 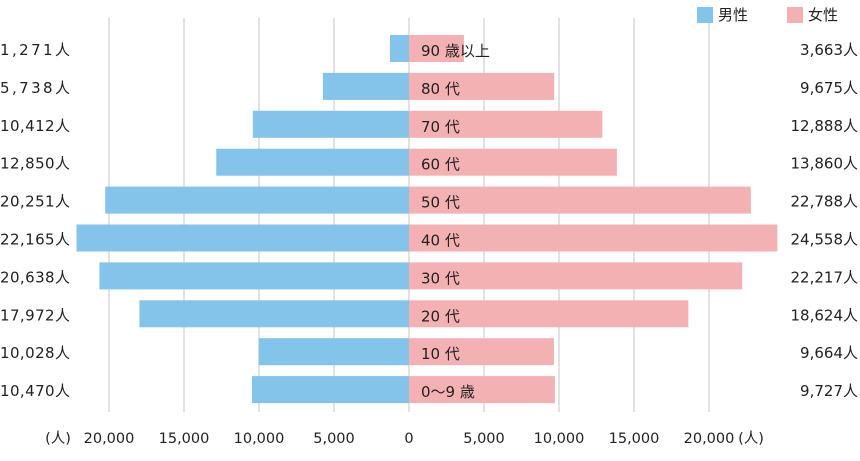 What do you see at coordinates (829, 88) in the screenshot?
I see `female-value-label-1: 9,675人` at bounding box center [829, 88].